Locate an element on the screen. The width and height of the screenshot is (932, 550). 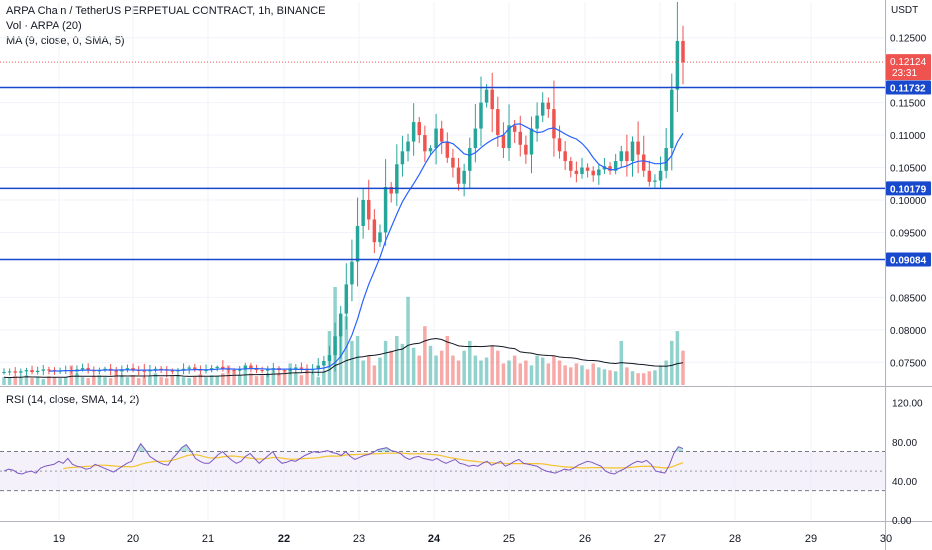
level-price-label: 0.11732 is located at coordinates (908, 89).